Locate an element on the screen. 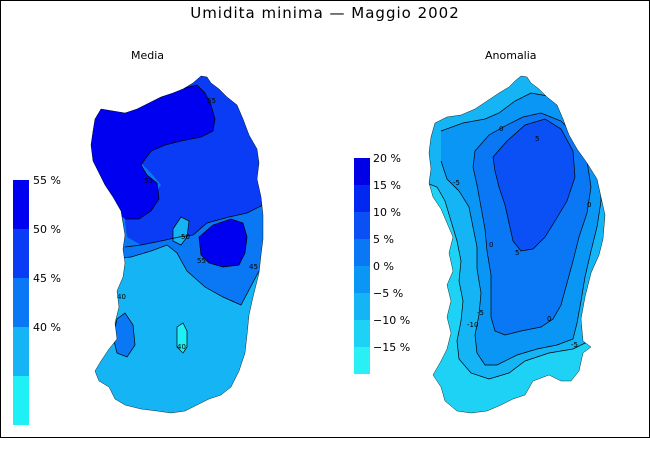 This screenshot has height=450, width=650. anomalia-legend: 20 % 15 % 10 % 5 % 0 % −5 % −10 % −15 % is located at coordinates (382, 263).